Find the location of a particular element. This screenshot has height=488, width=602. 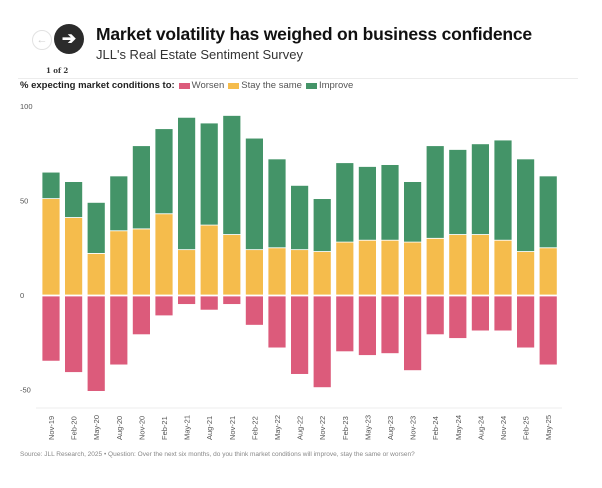

x-tick-label: May-25 is located at coordinates (548, 427).